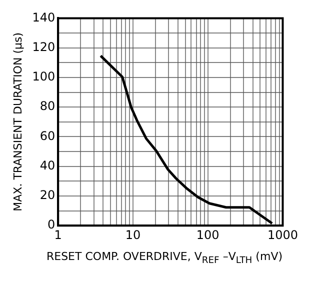 The image size is (309, 283). Describe the element at coordinates (48, 195) in the screenshot. I see `y-tick-label: 20` at that location.